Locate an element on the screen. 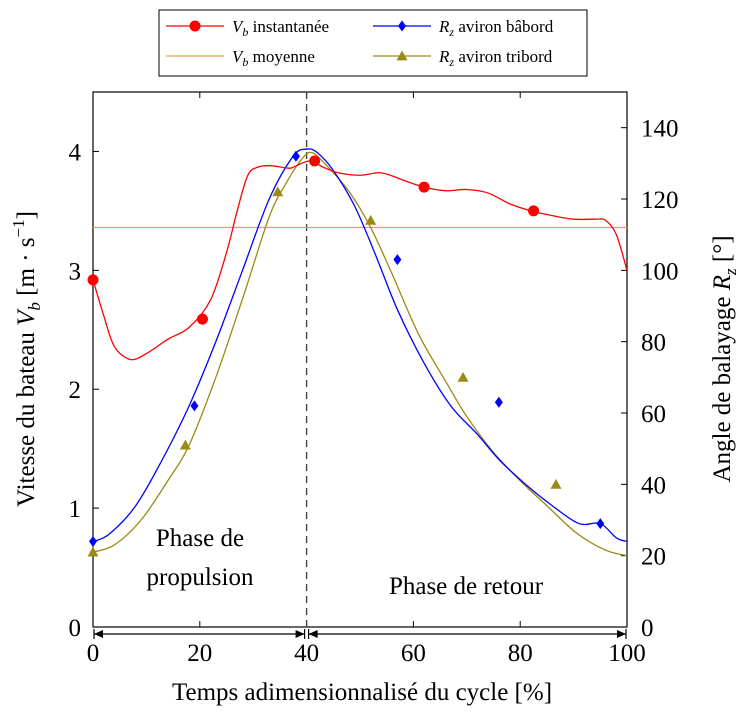 This screenshot has width=739, height=712. y-left-tick-label: 2 is located at coordinates (75, 390).